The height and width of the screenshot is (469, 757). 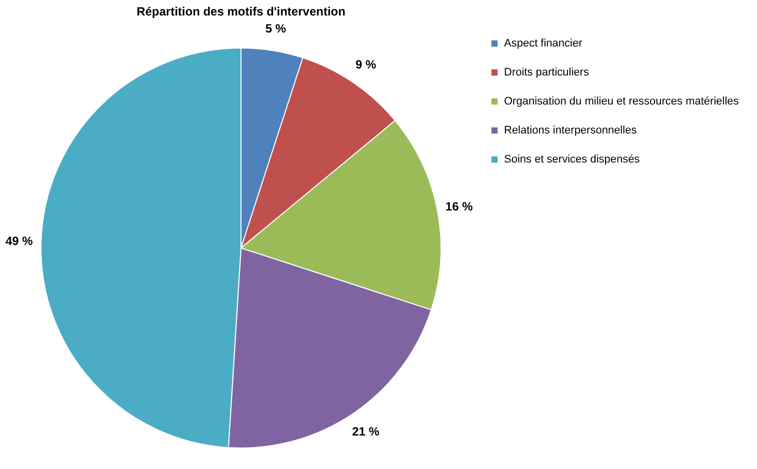 I want to click on legend-label: Relations interpersonnelles, so click(x=571, y=130).